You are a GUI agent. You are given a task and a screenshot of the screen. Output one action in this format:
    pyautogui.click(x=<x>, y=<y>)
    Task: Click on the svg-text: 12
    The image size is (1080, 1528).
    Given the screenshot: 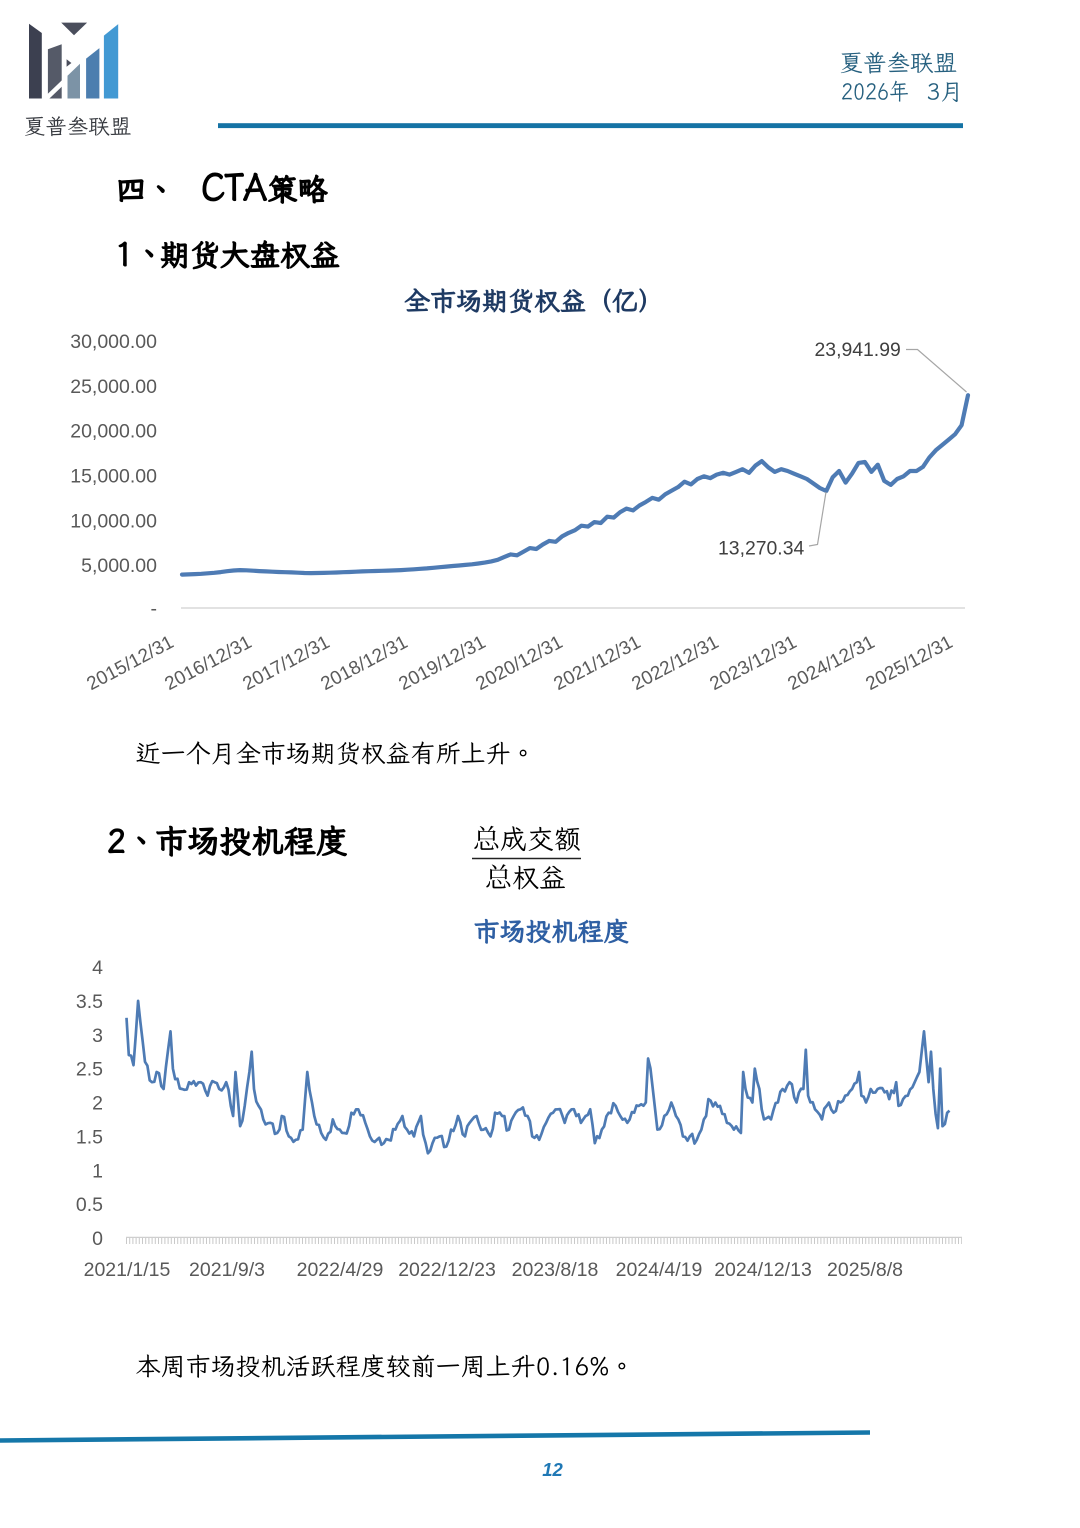 What is the action you would take?
    pyautogui.click(x=552, y=1469)
    